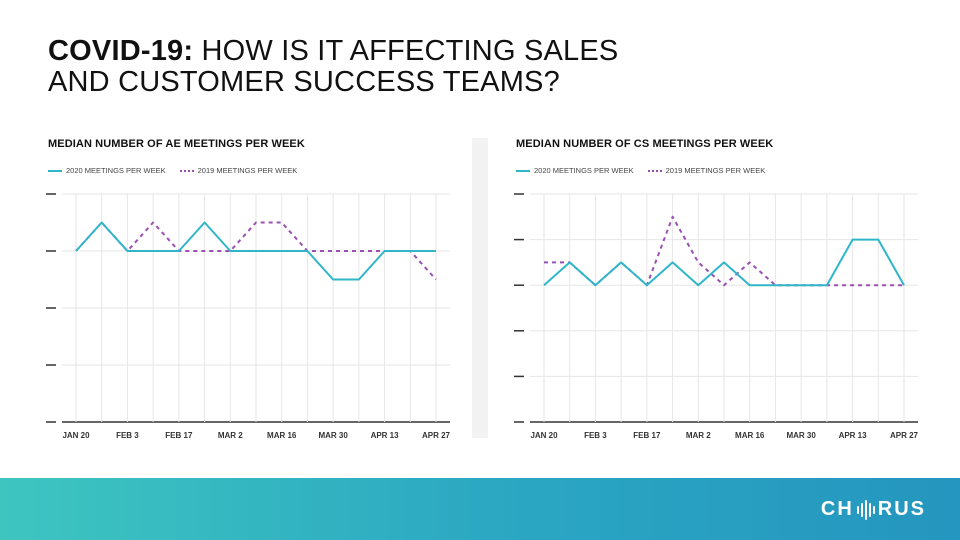 The image size is (960, 540). I want to click on logo-text-left: CH, so click(837, 509).